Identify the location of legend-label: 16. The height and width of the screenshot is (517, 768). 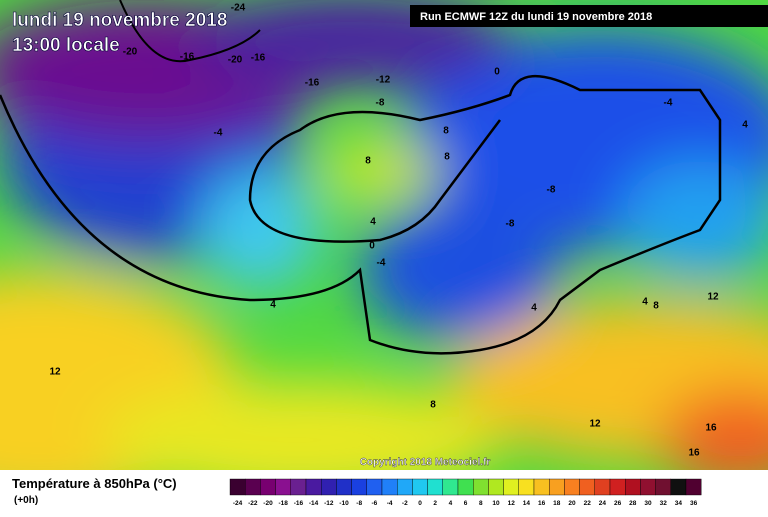
(542, 503).